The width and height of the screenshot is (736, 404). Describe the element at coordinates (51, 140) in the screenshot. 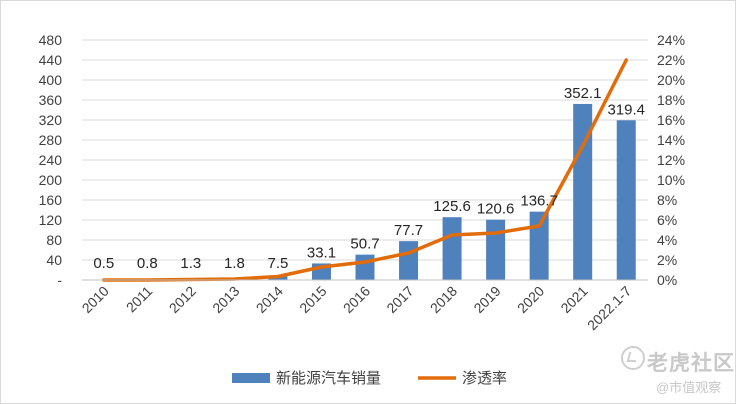

I see `left-tick-label: 280` at that location.